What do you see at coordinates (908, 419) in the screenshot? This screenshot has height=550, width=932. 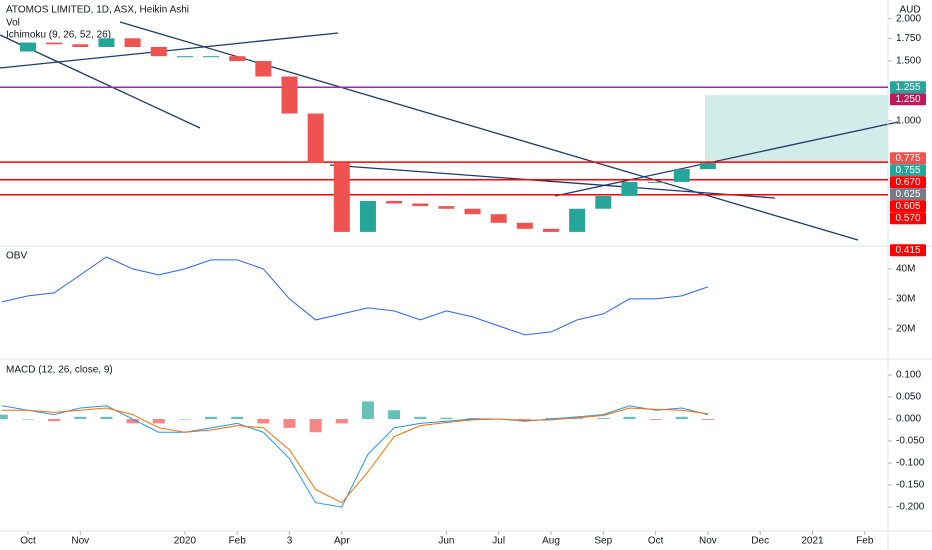 I see `y-tick-label: 0.000` at bounding box center [908, 419].